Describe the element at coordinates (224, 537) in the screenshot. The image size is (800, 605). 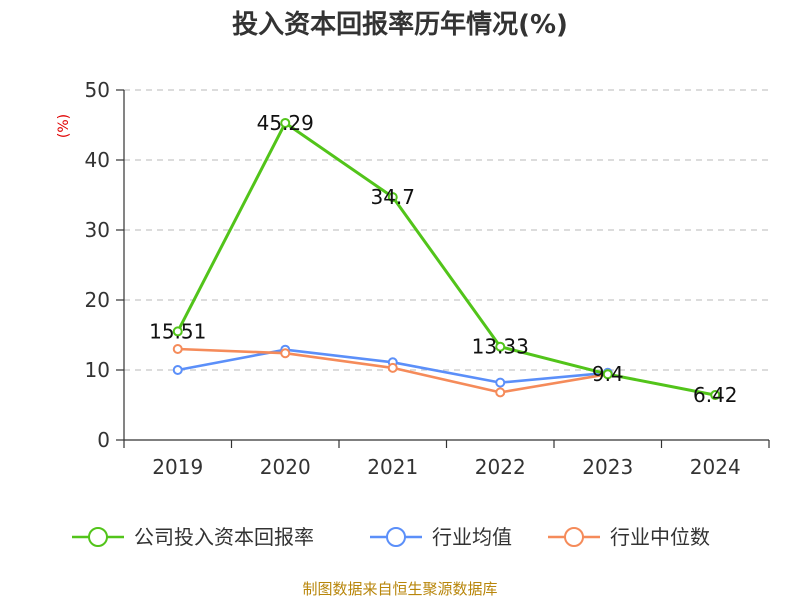
I see `legend-label: 公司投入资本回报率` at that location.